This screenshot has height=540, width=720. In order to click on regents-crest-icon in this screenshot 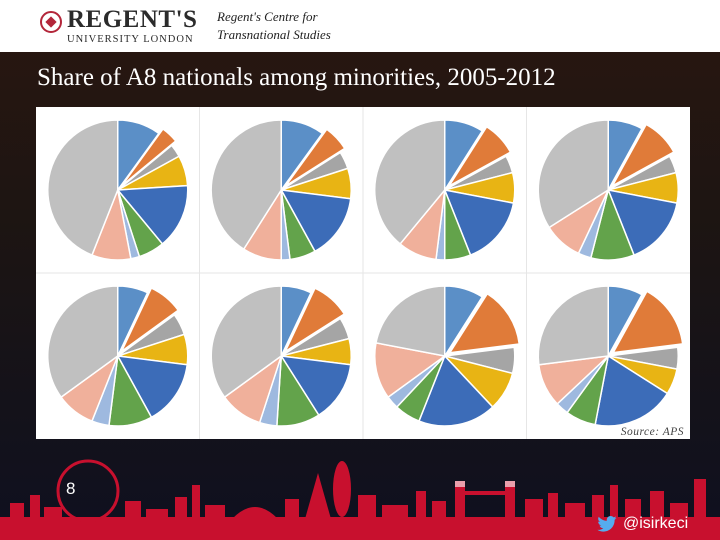, I will do `click(51, 22)`.